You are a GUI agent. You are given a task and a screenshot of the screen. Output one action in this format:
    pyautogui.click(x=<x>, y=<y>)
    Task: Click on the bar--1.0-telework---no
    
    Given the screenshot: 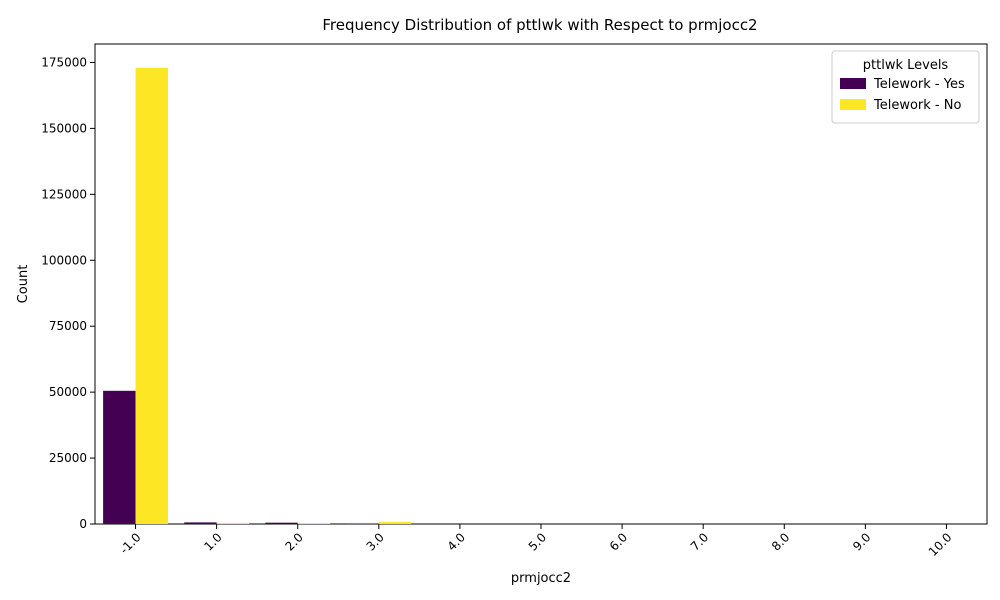 What is the action you would take?
    pyautogui.click(x=151, y=295)
    